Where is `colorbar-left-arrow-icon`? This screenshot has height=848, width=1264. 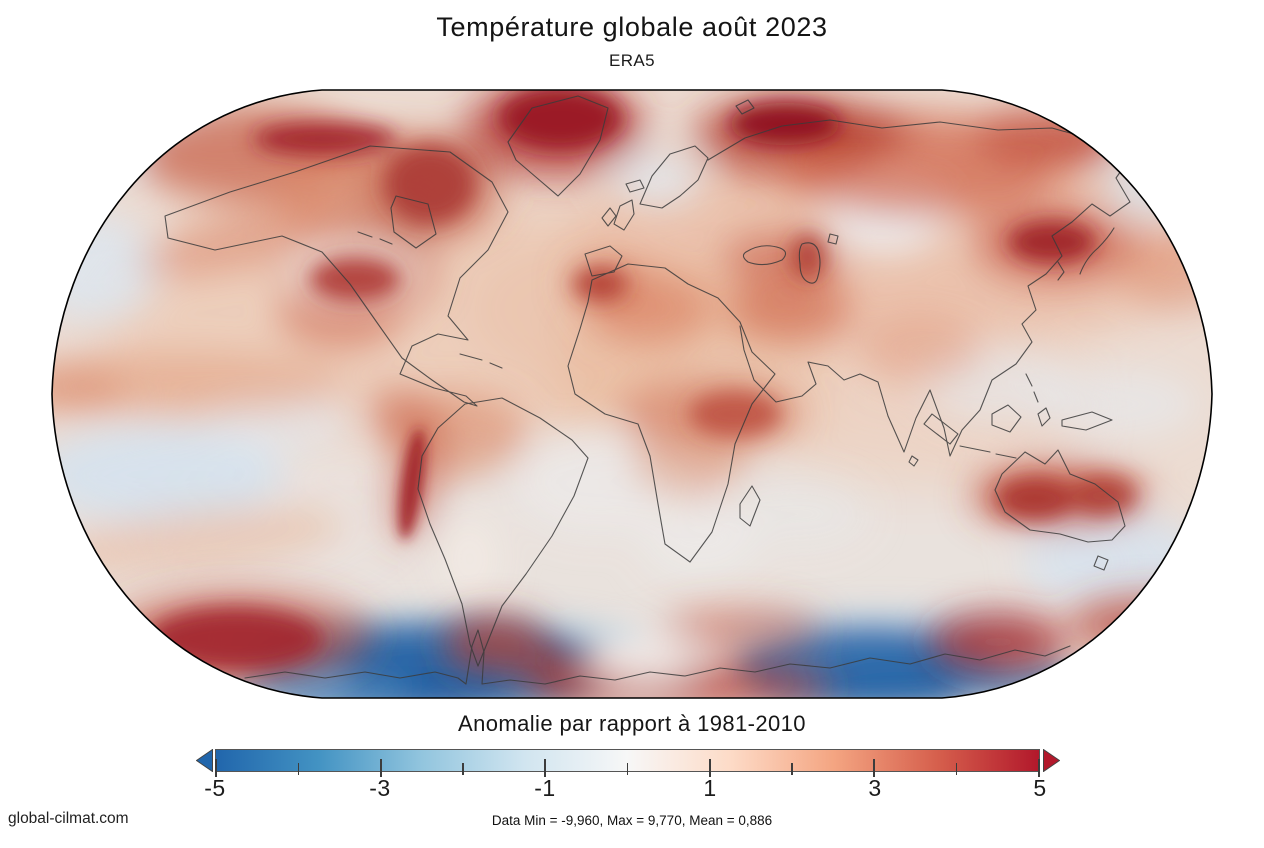 colorbar-left-arrow-icon is located at coordinates (204, 760).